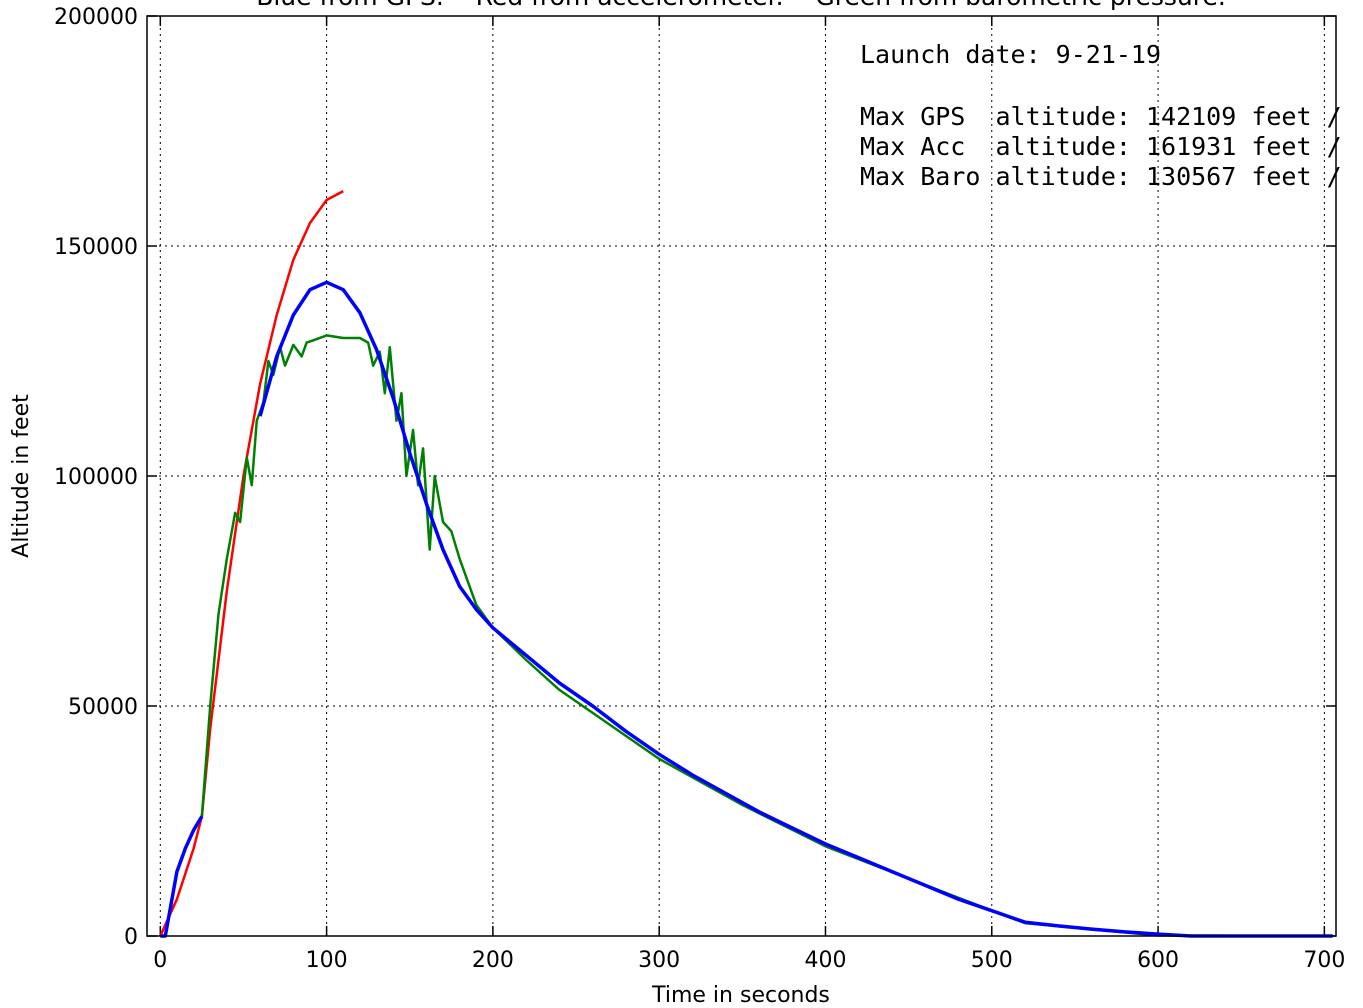 The height and width of the screenshot is (1008, 1363). I want to click on annotation: Max GPS altitude: 142109 feet /, so click(1101, 116).